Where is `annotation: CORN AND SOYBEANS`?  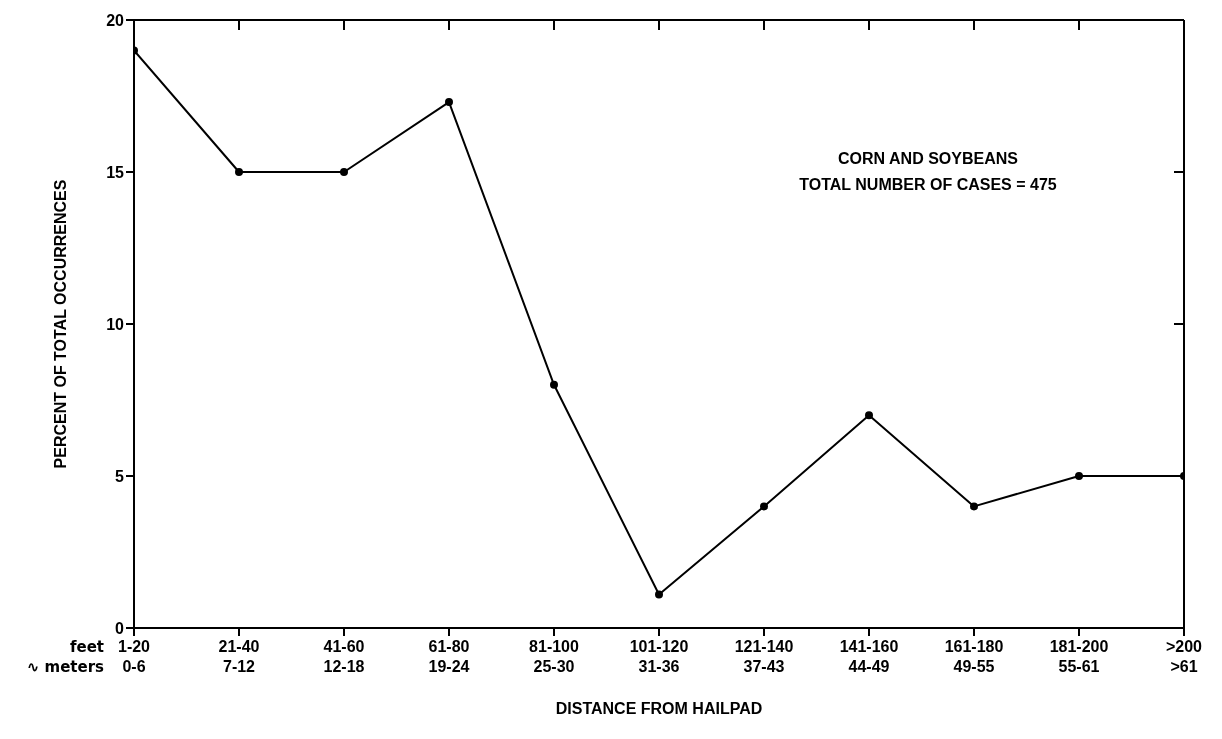
annotation: CORN AND SOYBEANS is located at coordinates (928, 159).